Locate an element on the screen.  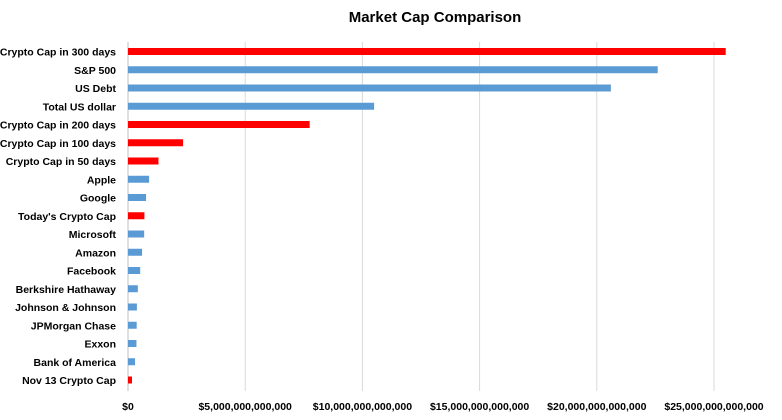
bar-crypto-cap-in-100-days is located at coordinates (156, 143).